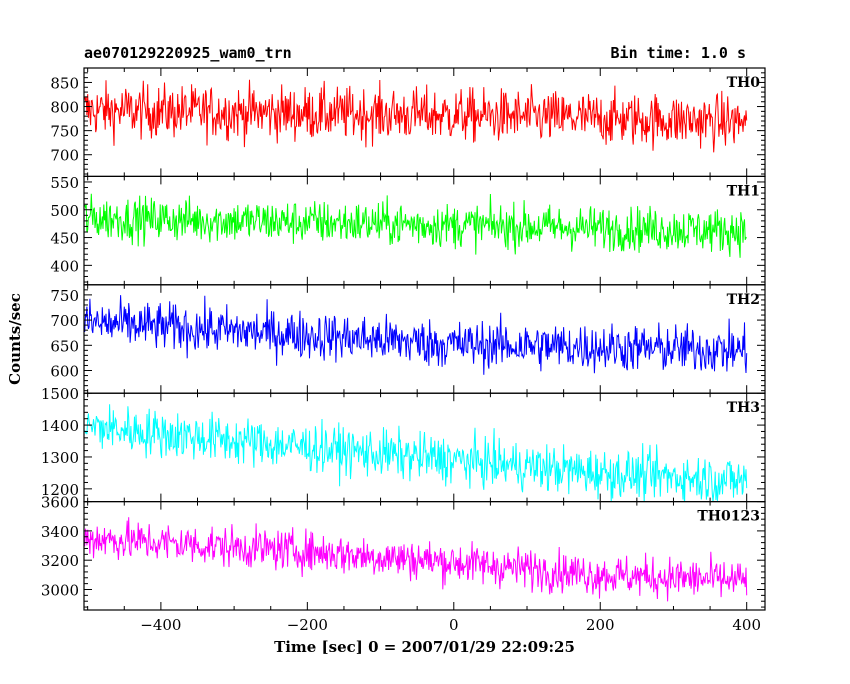 The height and width of the screenshot is (684, 850). What do you see at coordinates (746, 625) in the screenshot?
I see `x-tick-label: 400` at bounding box center [746, 625].